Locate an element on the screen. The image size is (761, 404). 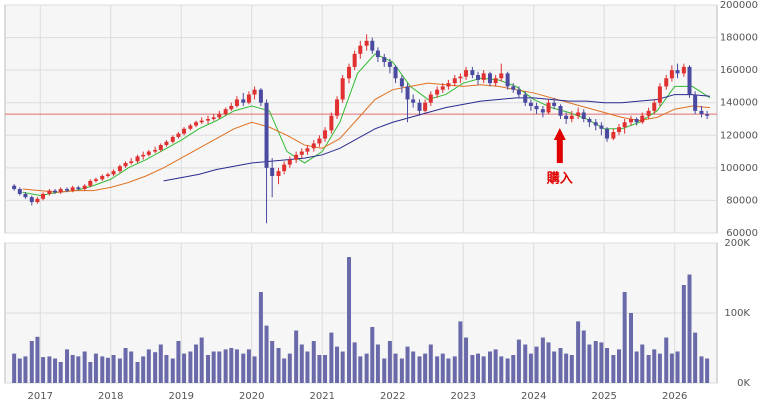
y-tick-label: 140000 is located at coordinates (739, 103).